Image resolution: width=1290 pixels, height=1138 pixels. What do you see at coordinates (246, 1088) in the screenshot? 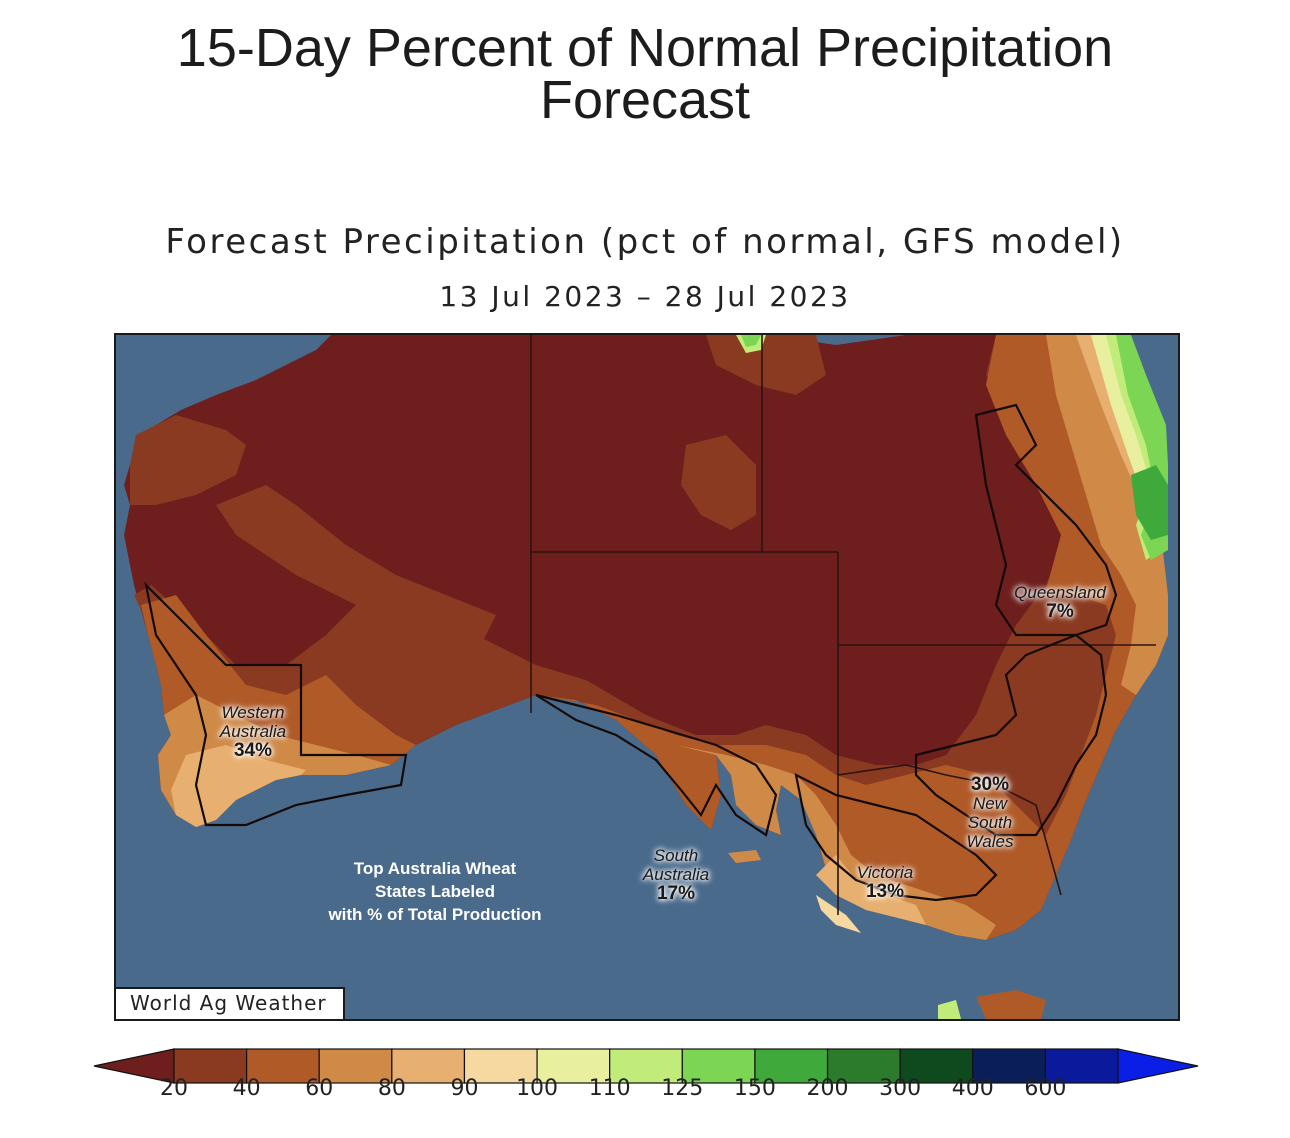
I see `legend-tick-label: 40` at bounding box center [246, 1088].